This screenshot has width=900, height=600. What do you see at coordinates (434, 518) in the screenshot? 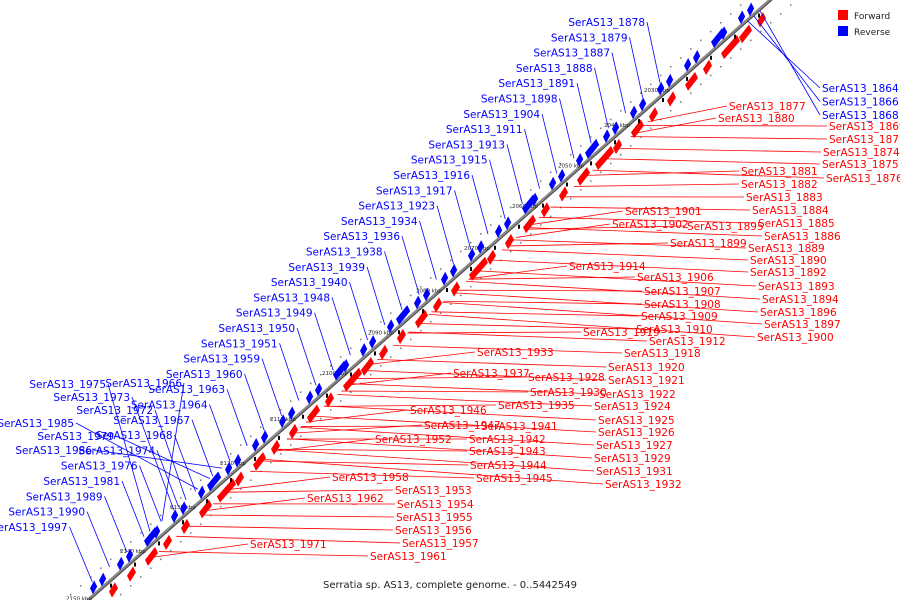
I see `forward-gene-label: SerAS13_1955` at bounding box center [434, 518].